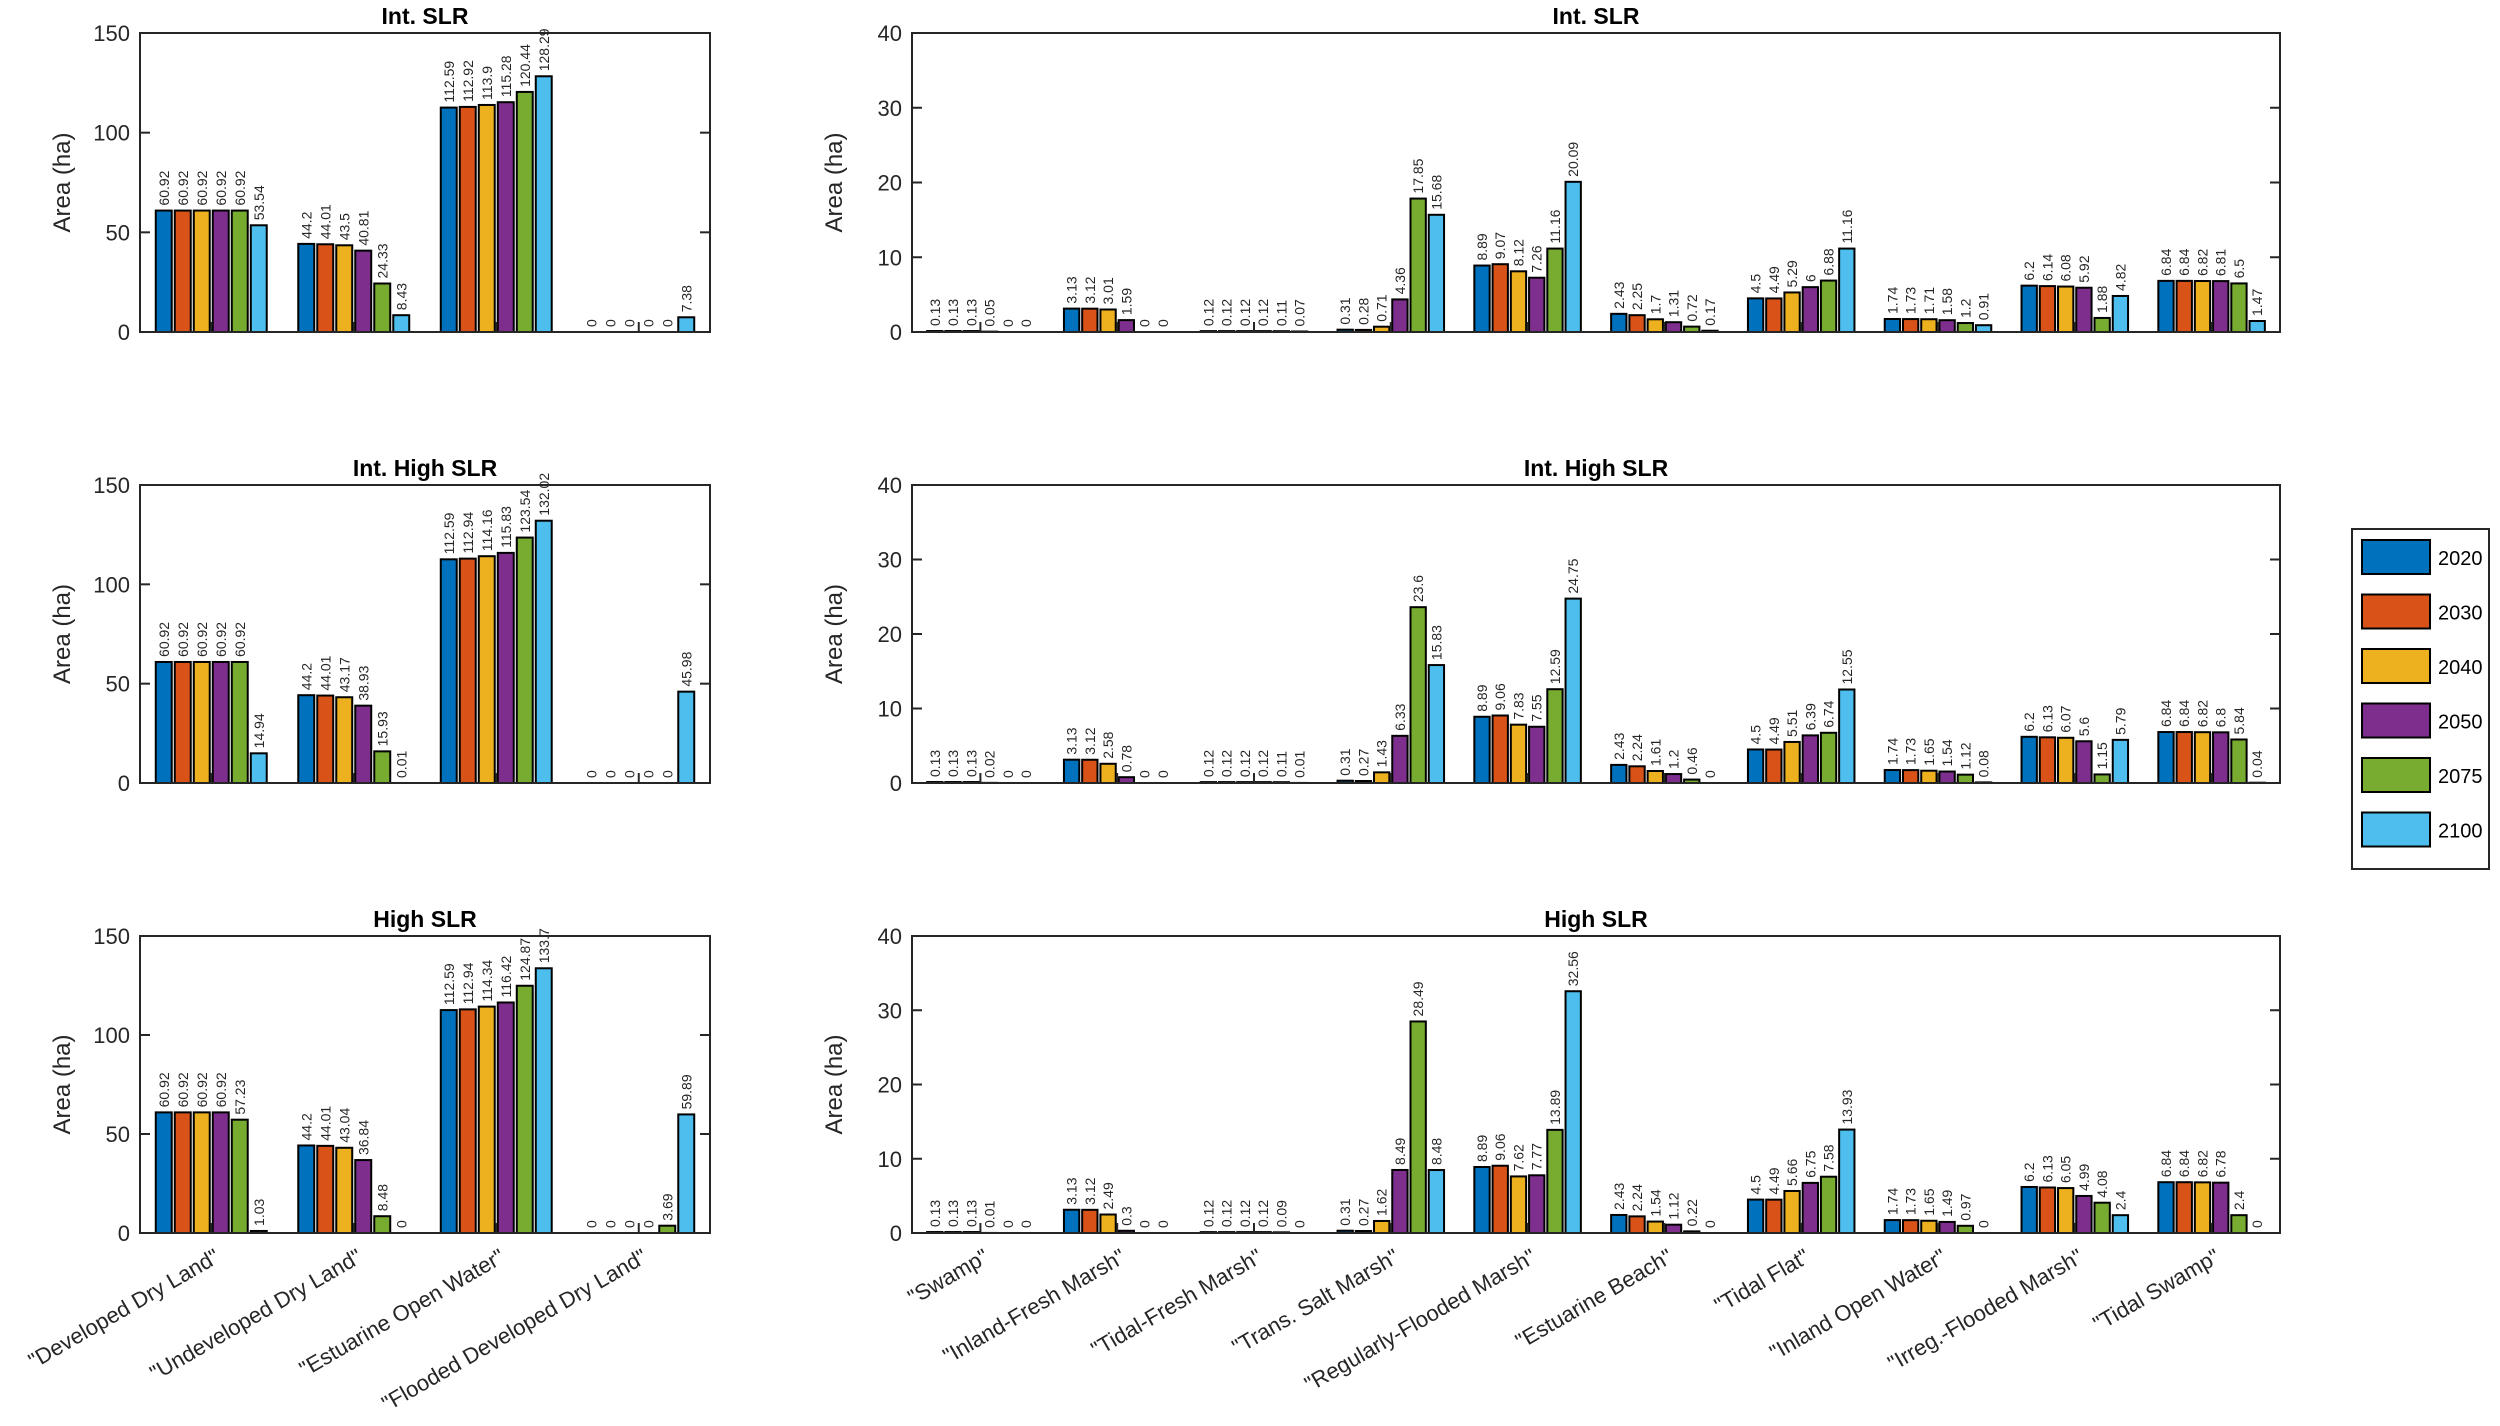 The width and height of the screenshot is (2500, 1426). I want to click on data-label: 9.06, so click(1500, 696).